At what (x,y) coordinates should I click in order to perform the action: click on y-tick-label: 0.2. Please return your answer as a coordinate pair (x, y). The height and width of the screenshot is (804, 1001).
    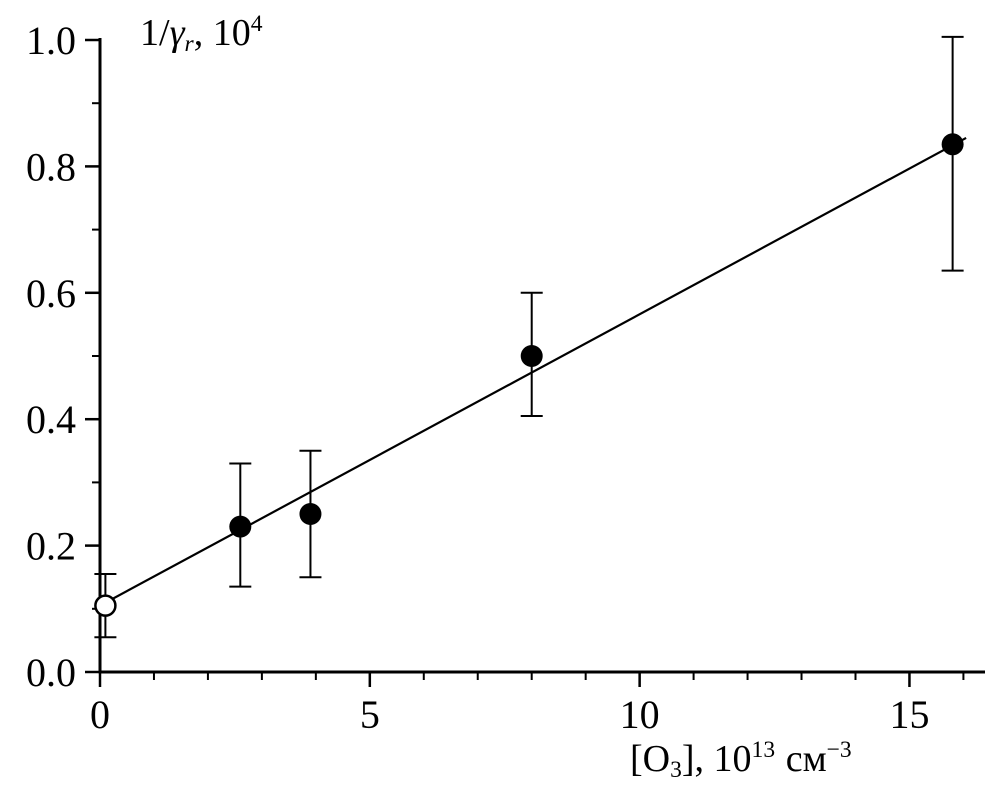
    Looking at the image, I should click on (51, 546).